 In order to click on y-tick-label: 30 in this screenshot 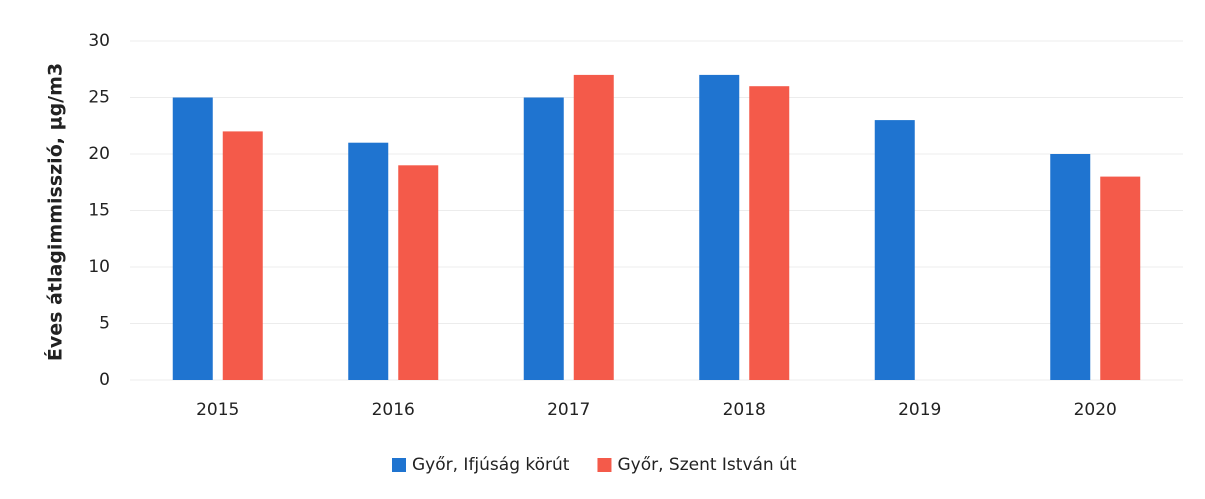, I will do `click(99, 41)`.